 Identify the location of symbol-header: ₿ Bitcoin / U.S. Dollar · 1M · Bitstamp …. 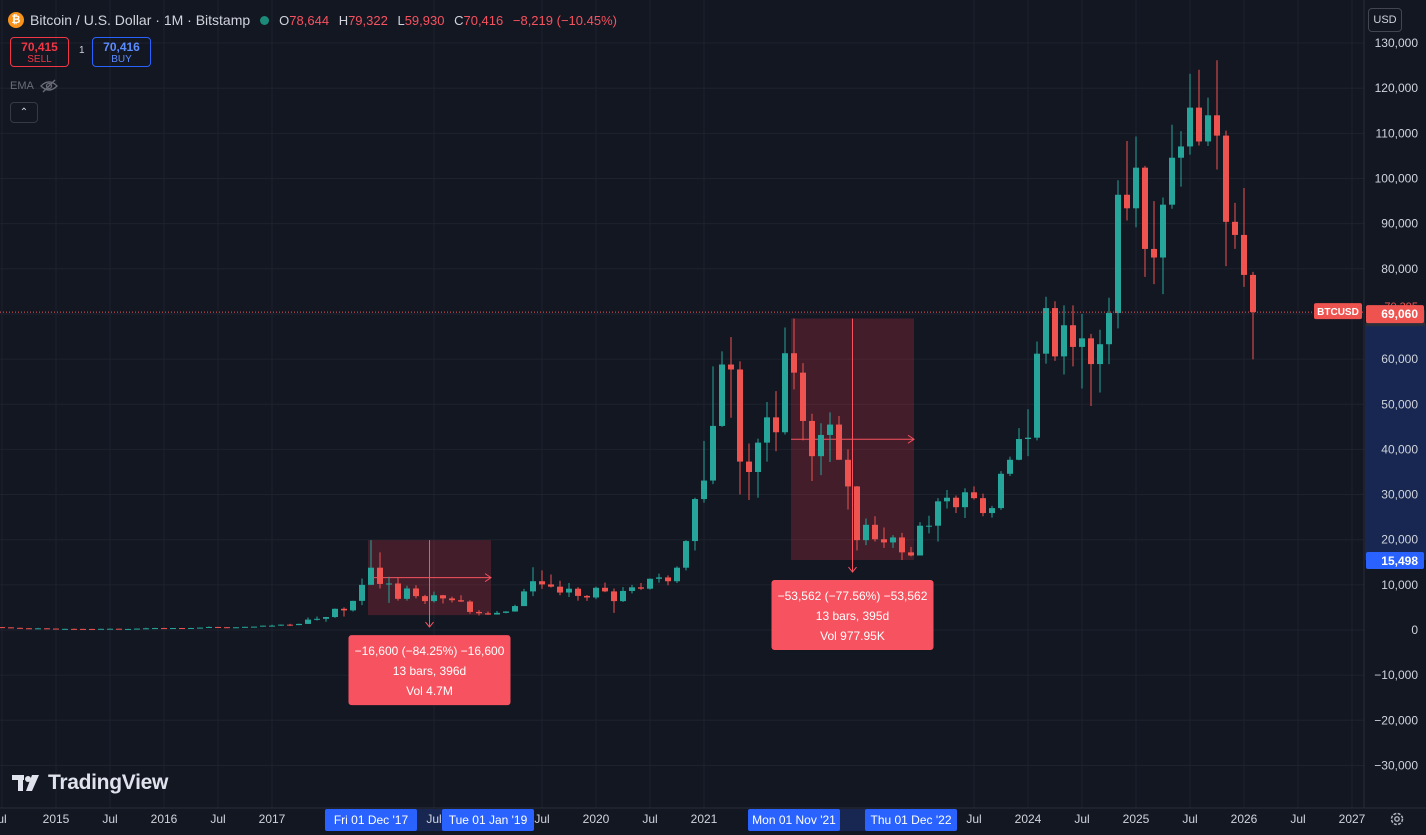
(315, 20).